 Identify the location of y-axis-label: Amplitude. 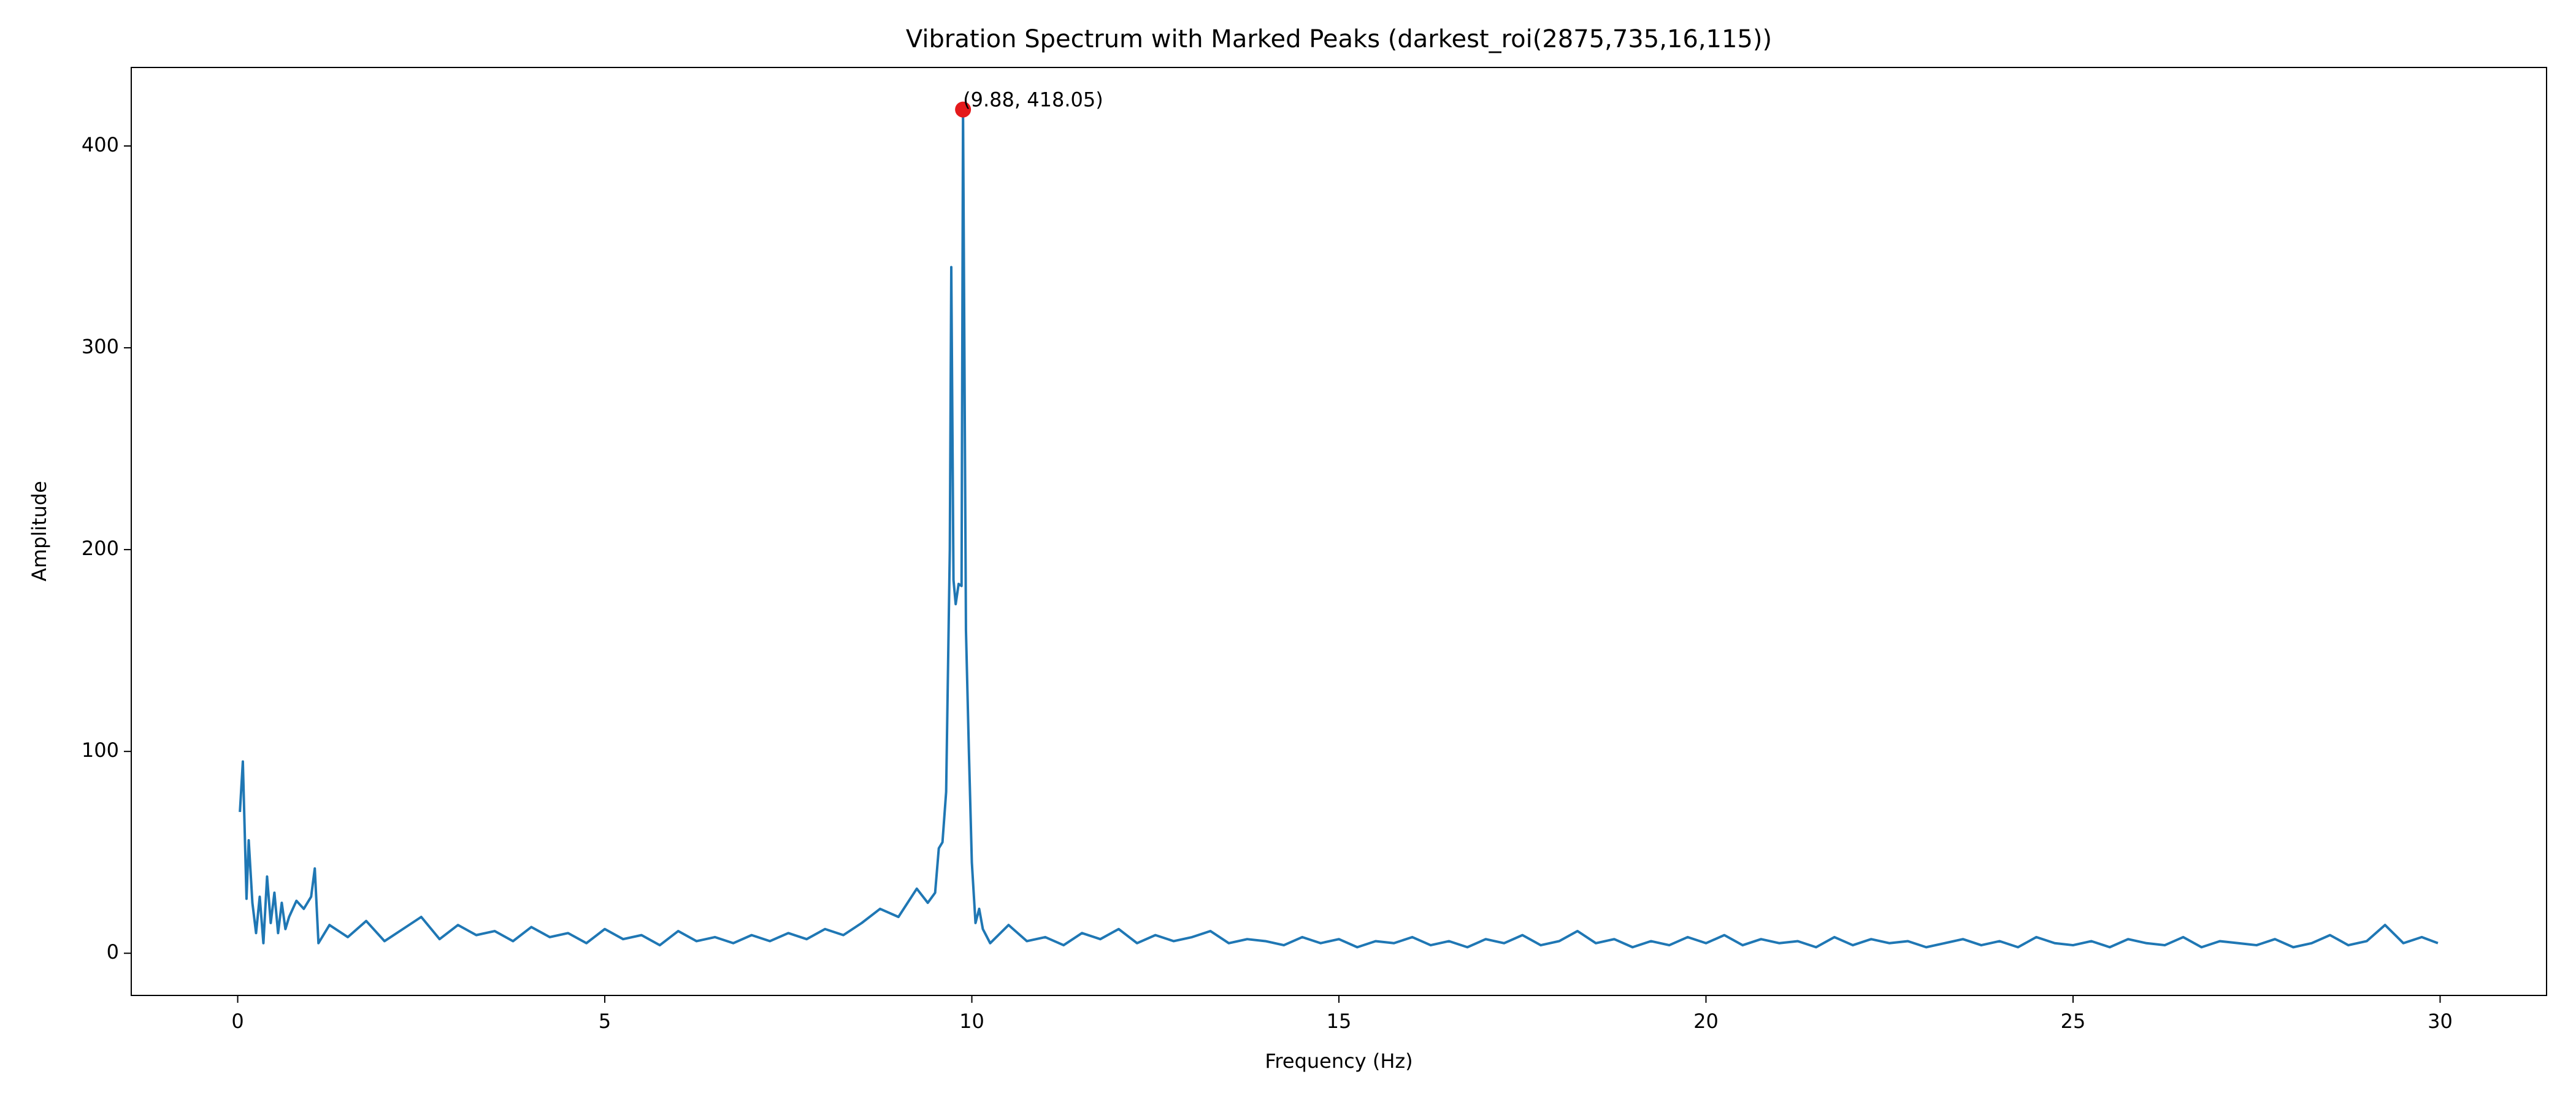
(39, 531).